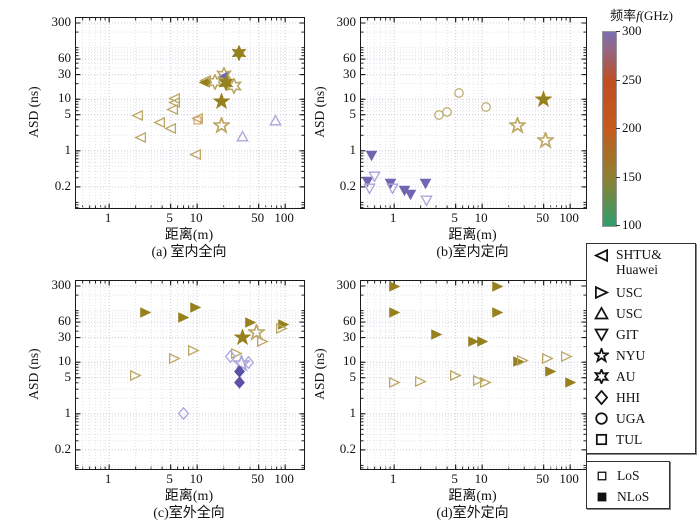 The width and height of the screenshot is (700, 528). Describe the element at coordinates (641, 397) in the screenshot. I see `legend-item-hhi: HHI` at that location.